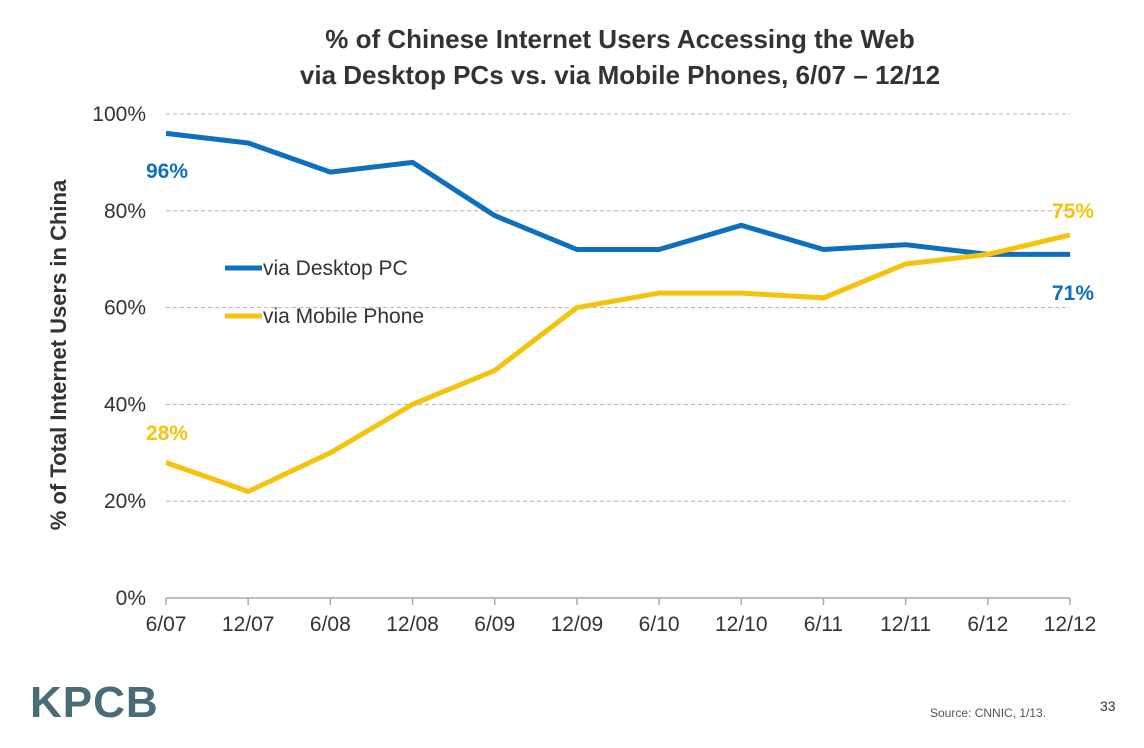 Image resolution: width=1144 pixels, height=748 pixels. What do you see at coordinates (167, 171) in the screenshot?
I see `desktop-start-label: 96%` at bounding box center [167, 171].